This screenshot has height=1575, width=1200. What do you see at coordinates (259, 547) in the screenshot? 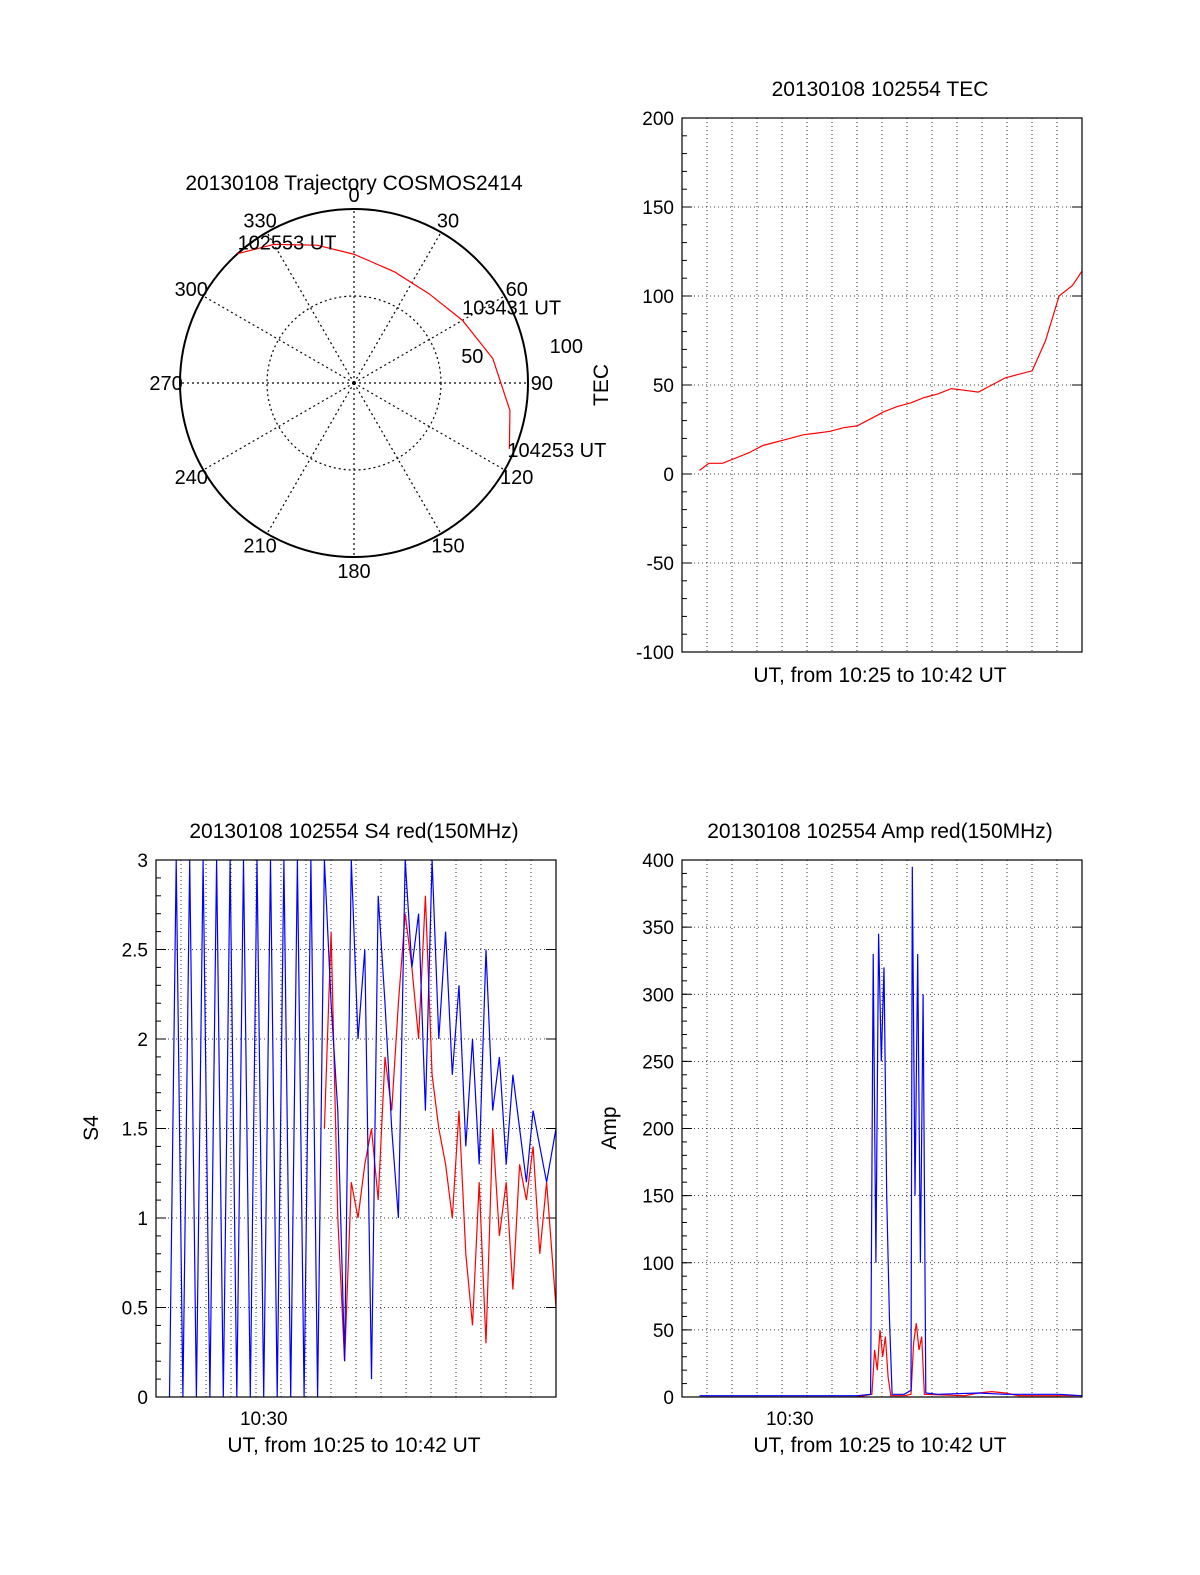
I see `polar-angle-label: 210` at bounding box center [259, 547].